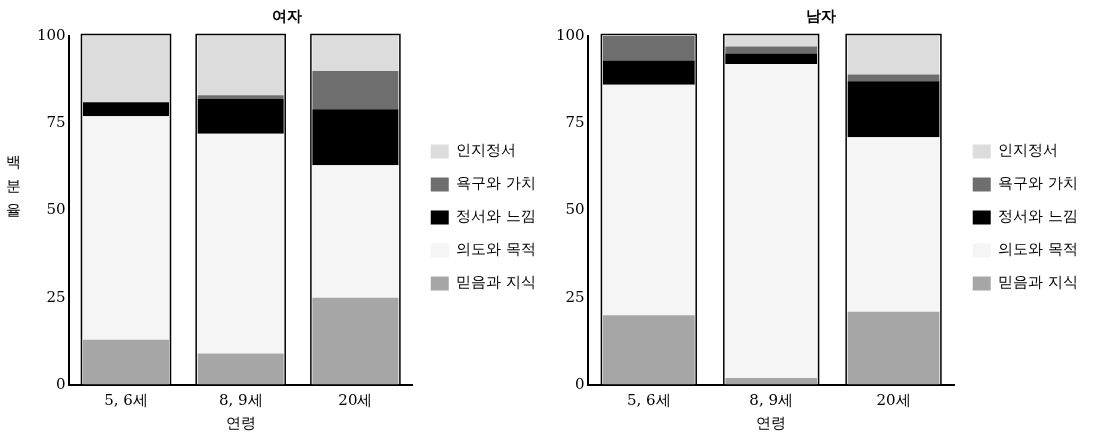 This screenshot has height=439, width=1099. I want to click on chart-title: 여자, so click(286, 15).